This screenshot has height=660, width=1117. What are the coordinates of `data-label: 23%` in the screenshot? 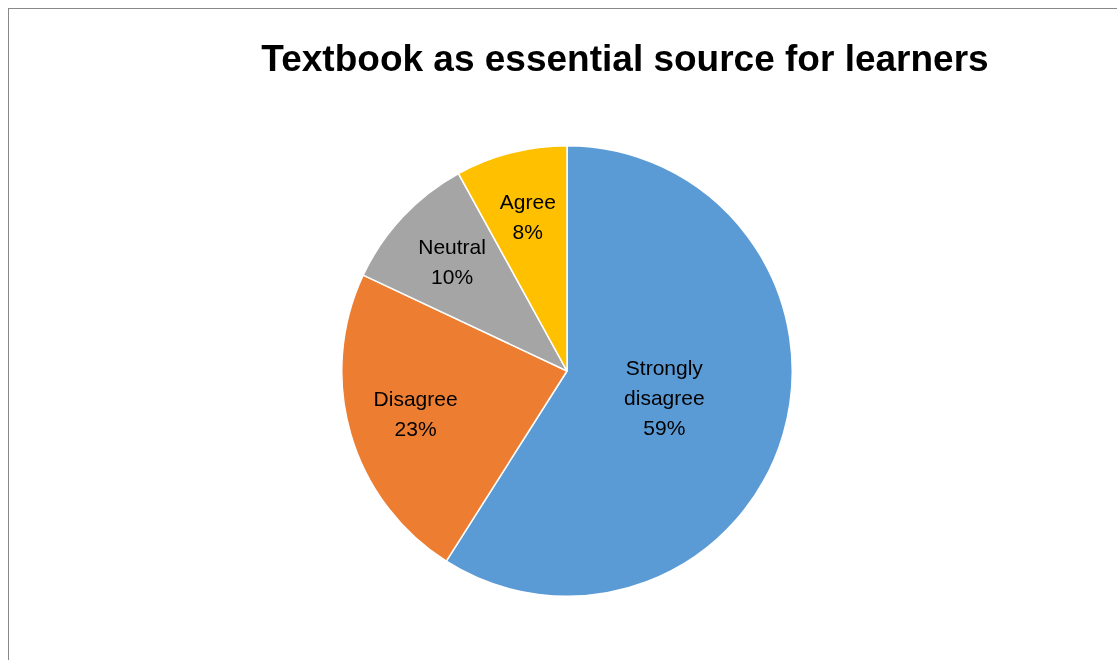 It's located at (415, 428).